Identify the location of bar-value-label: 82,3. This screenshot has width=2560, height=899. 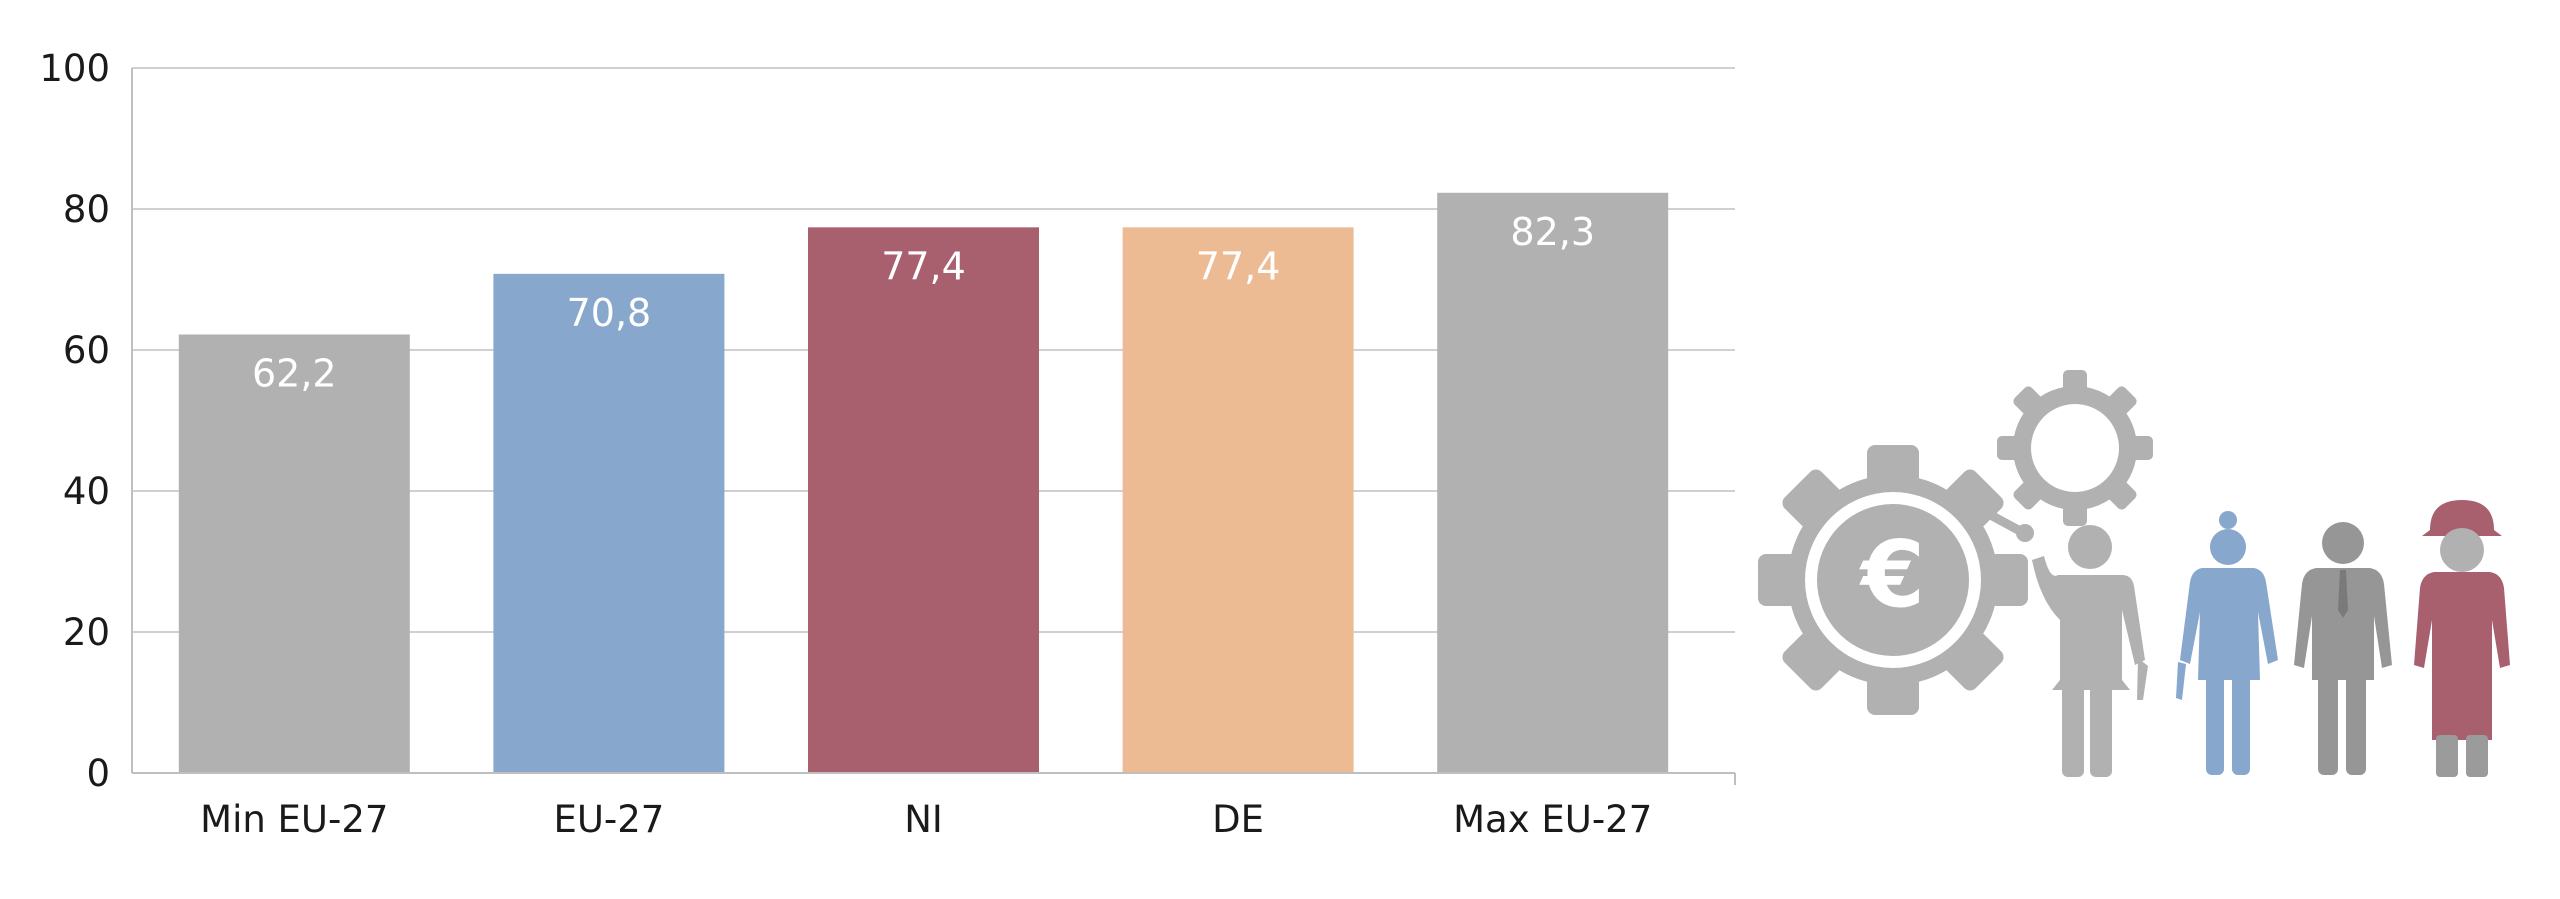
(1552, 232).